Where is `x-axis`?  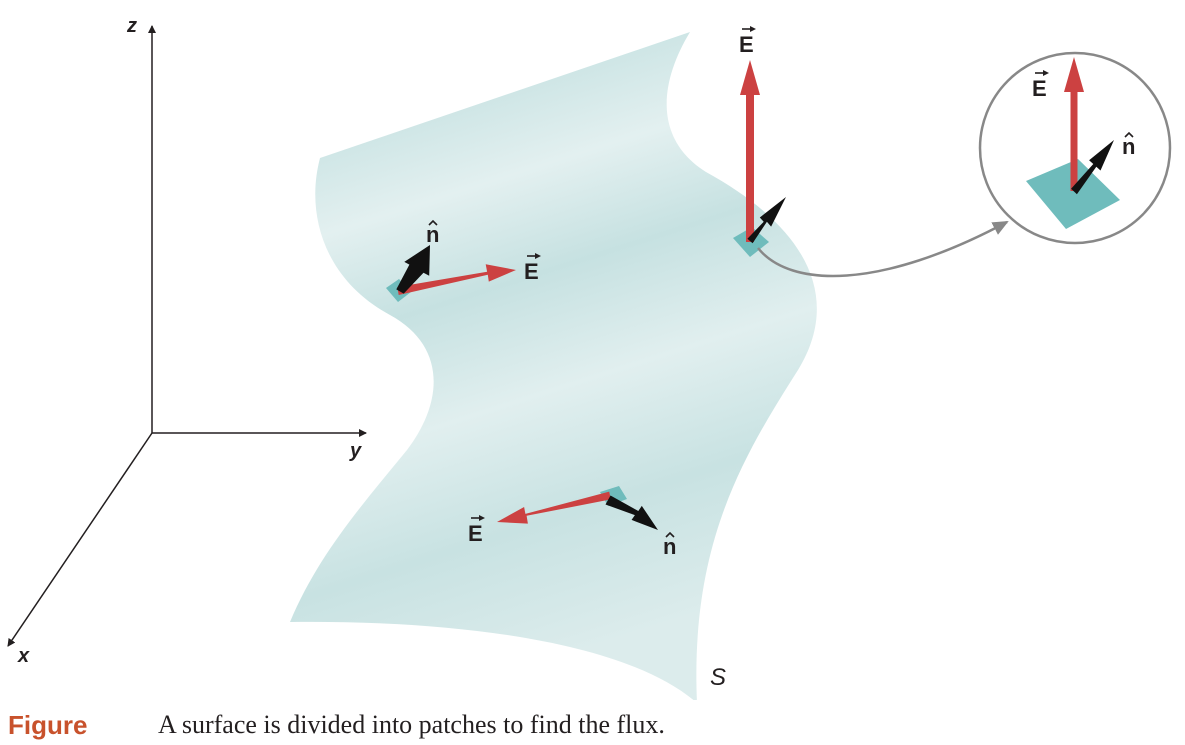
x-axis is located at coordinates (80, 539).